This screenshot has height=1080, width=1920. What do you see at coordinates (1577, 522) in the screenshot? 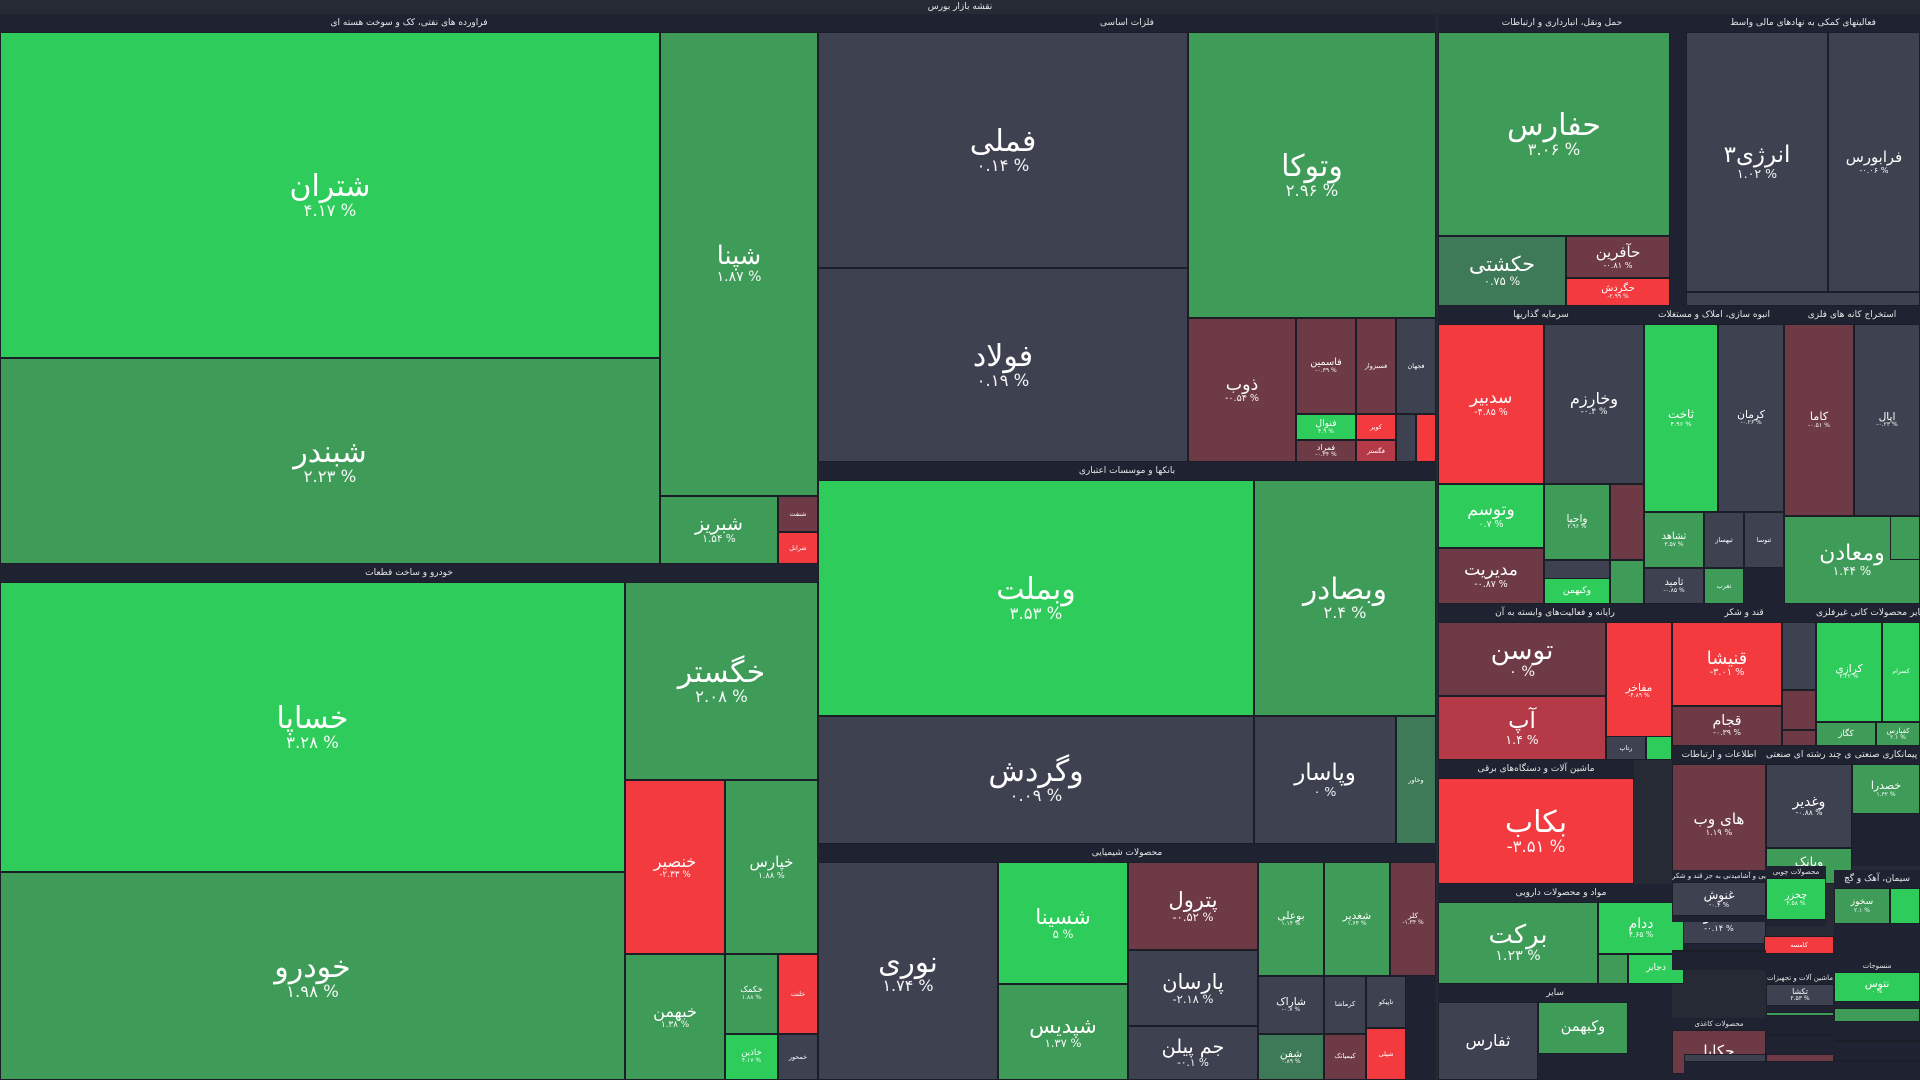
I see `stock-tile: واحیا ۲.۹۶ %` at bounding box center [1577, 522].